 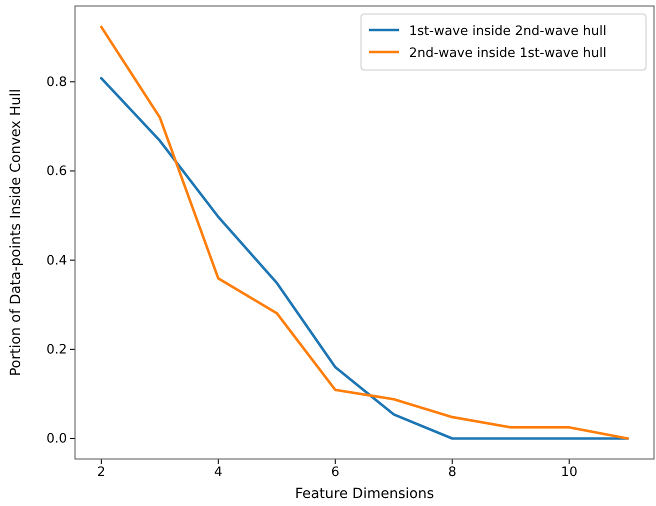 What do you see at coordinates (452, 472) in the screenshot?
I see `x-tick-label: 8` at bounding box center [452, 472].